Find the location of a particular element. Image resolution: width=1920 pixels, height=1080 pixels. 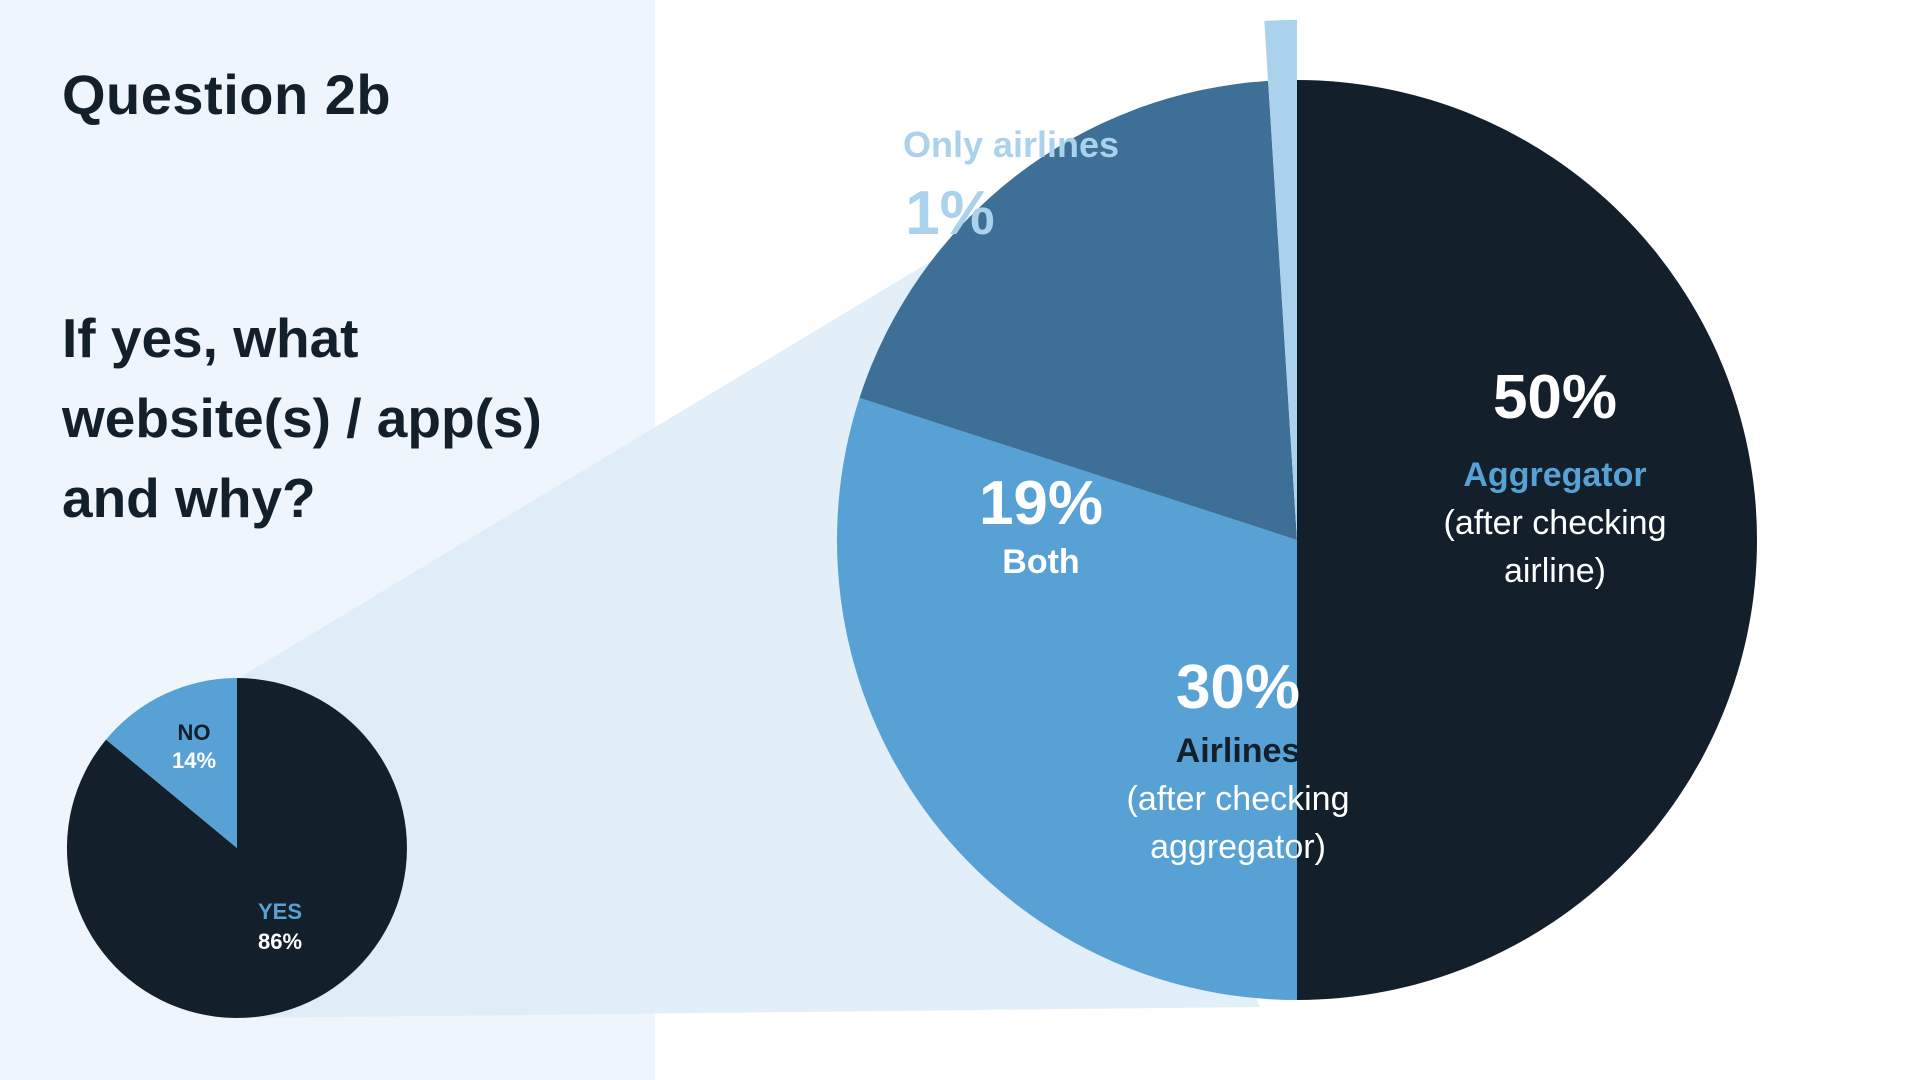

pie-slice-both is located at coordinates (1078, 310).